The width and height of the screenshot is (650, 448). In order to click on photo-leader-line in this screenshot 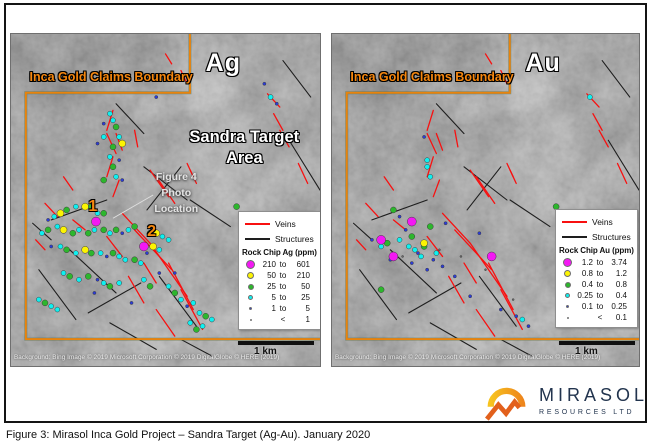, I will do `click(133, 206)`.